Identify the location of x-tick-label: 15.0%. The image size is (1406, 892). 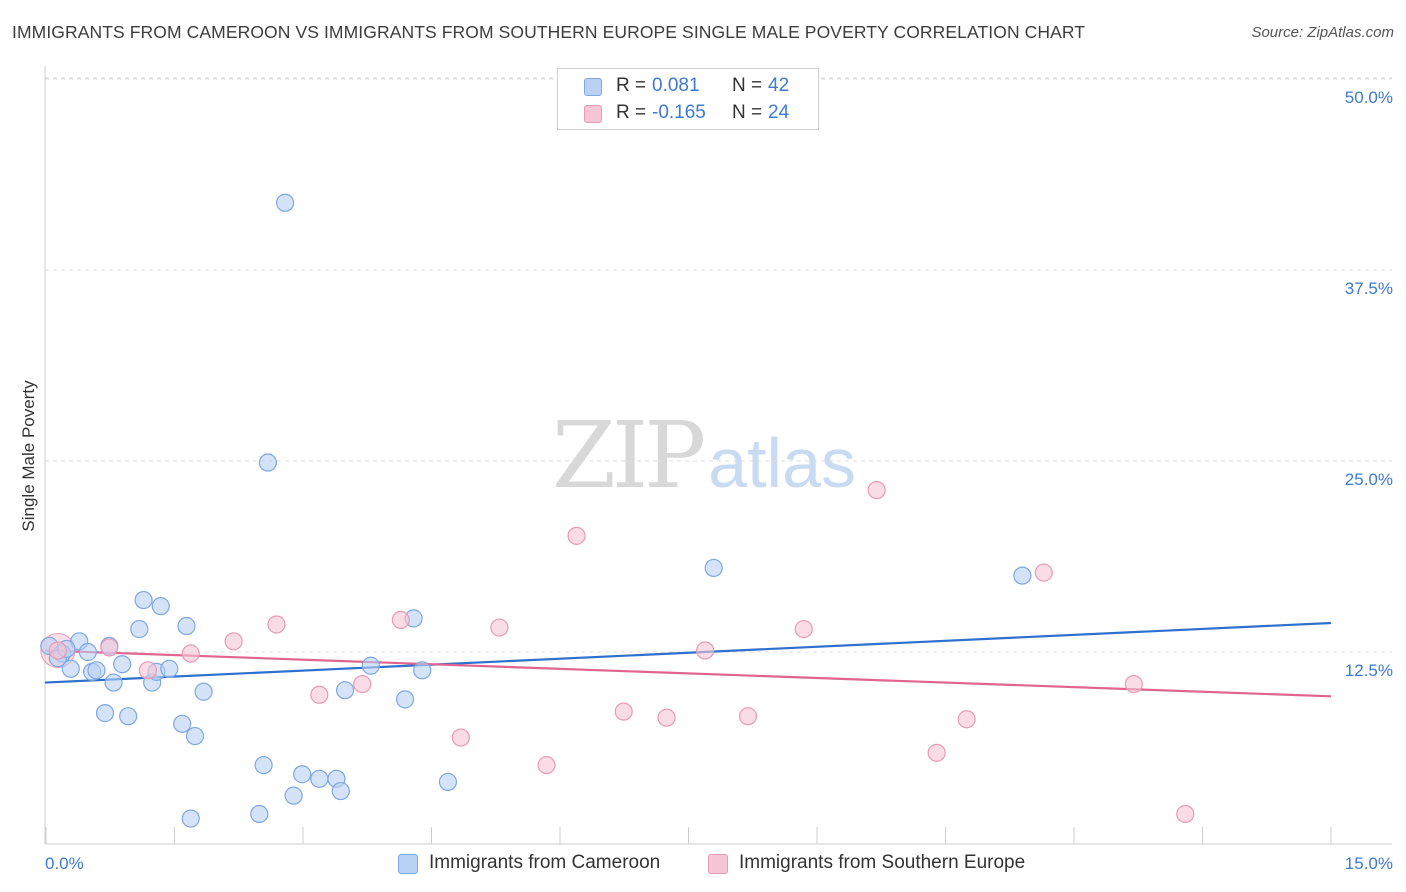
(1369, 863).